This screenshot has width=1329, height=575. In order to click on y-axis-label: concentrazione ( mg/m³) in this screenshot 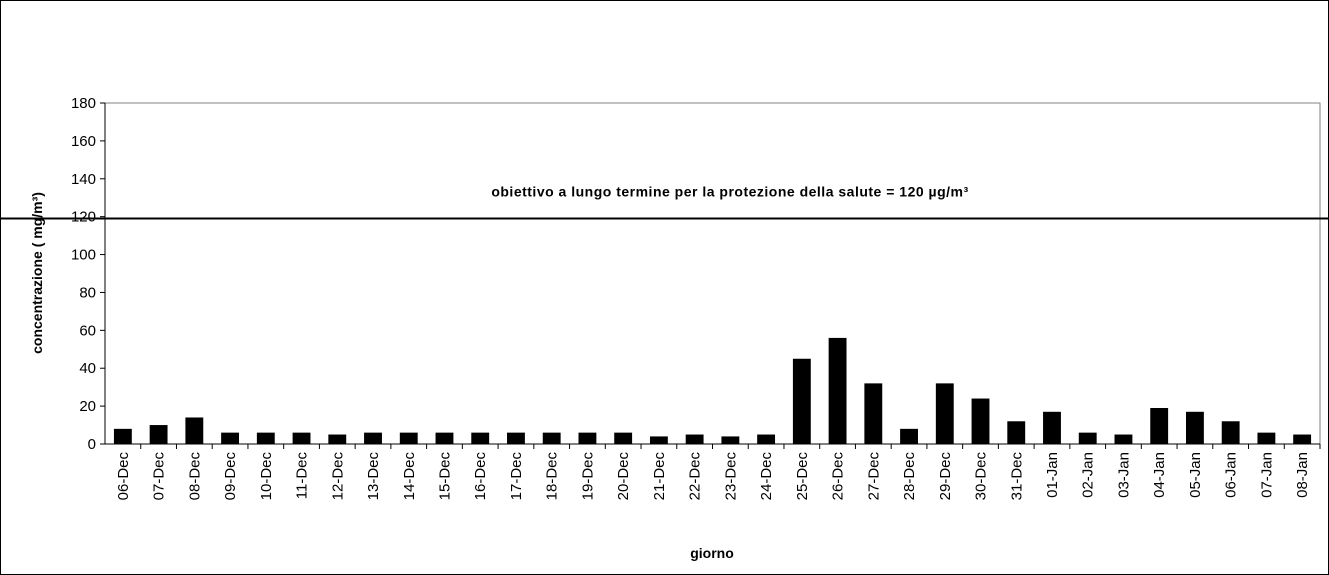, I will do `click(37, 273)`.